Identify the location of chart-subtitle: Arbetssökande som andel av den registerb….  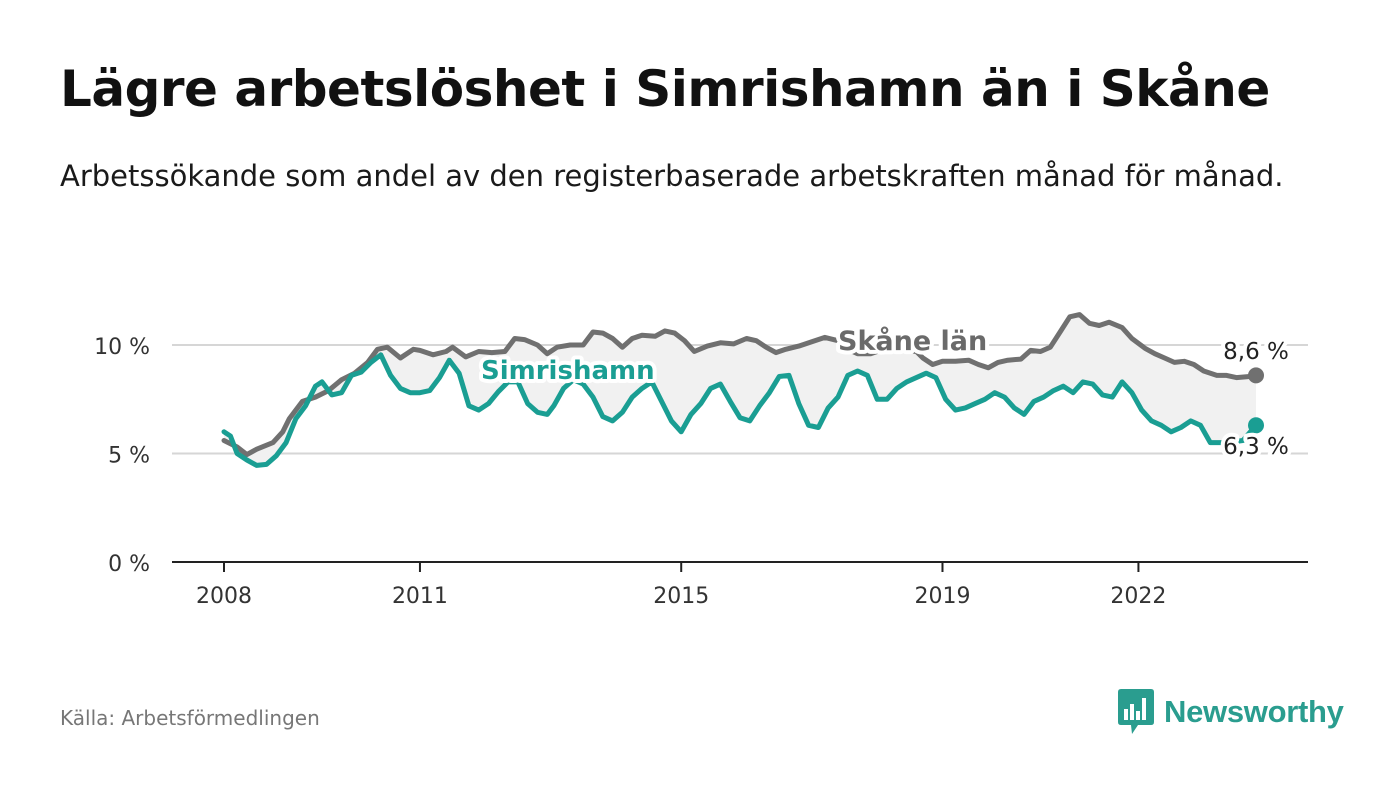
(672, 176).